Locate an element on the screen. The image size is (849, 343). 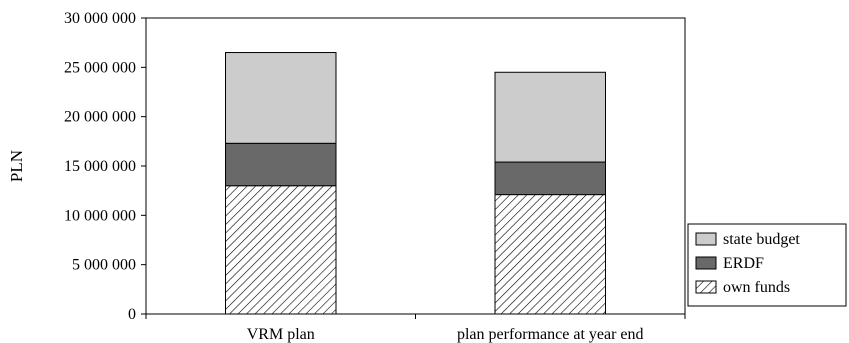
y-tick-label: 0 is located at coordinates (132, 314).